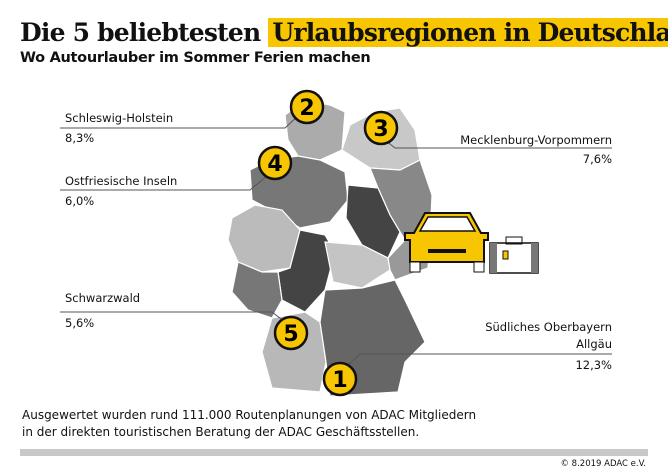 Image resolution: width=668 pixels, height=472 pixels. Describe the element at coordinates (514, 255) in the screenshot. I see `suitcase-icon` at that location.